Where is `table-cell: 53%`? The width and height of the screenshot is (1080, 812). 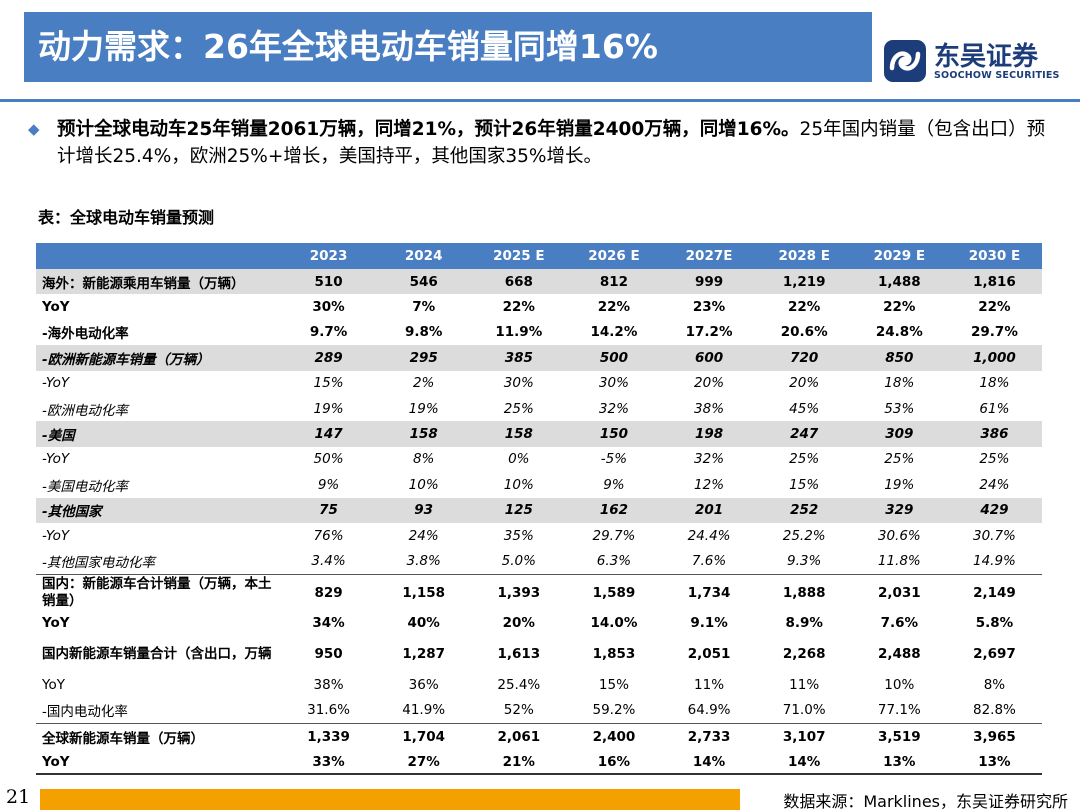 table-cell: 53% is located at coordinates (899, 408).